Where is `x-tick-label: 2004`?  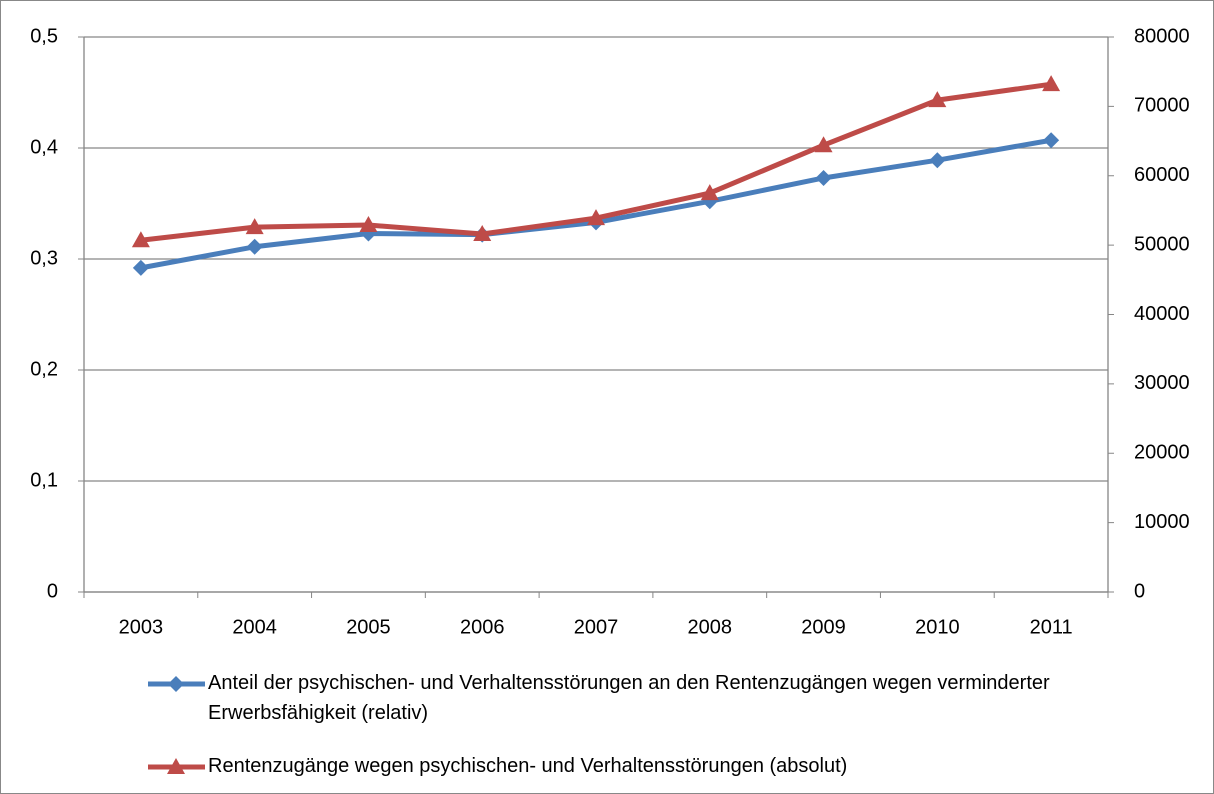
x-tick-label: 2004 is located at coordinates (254, 627).